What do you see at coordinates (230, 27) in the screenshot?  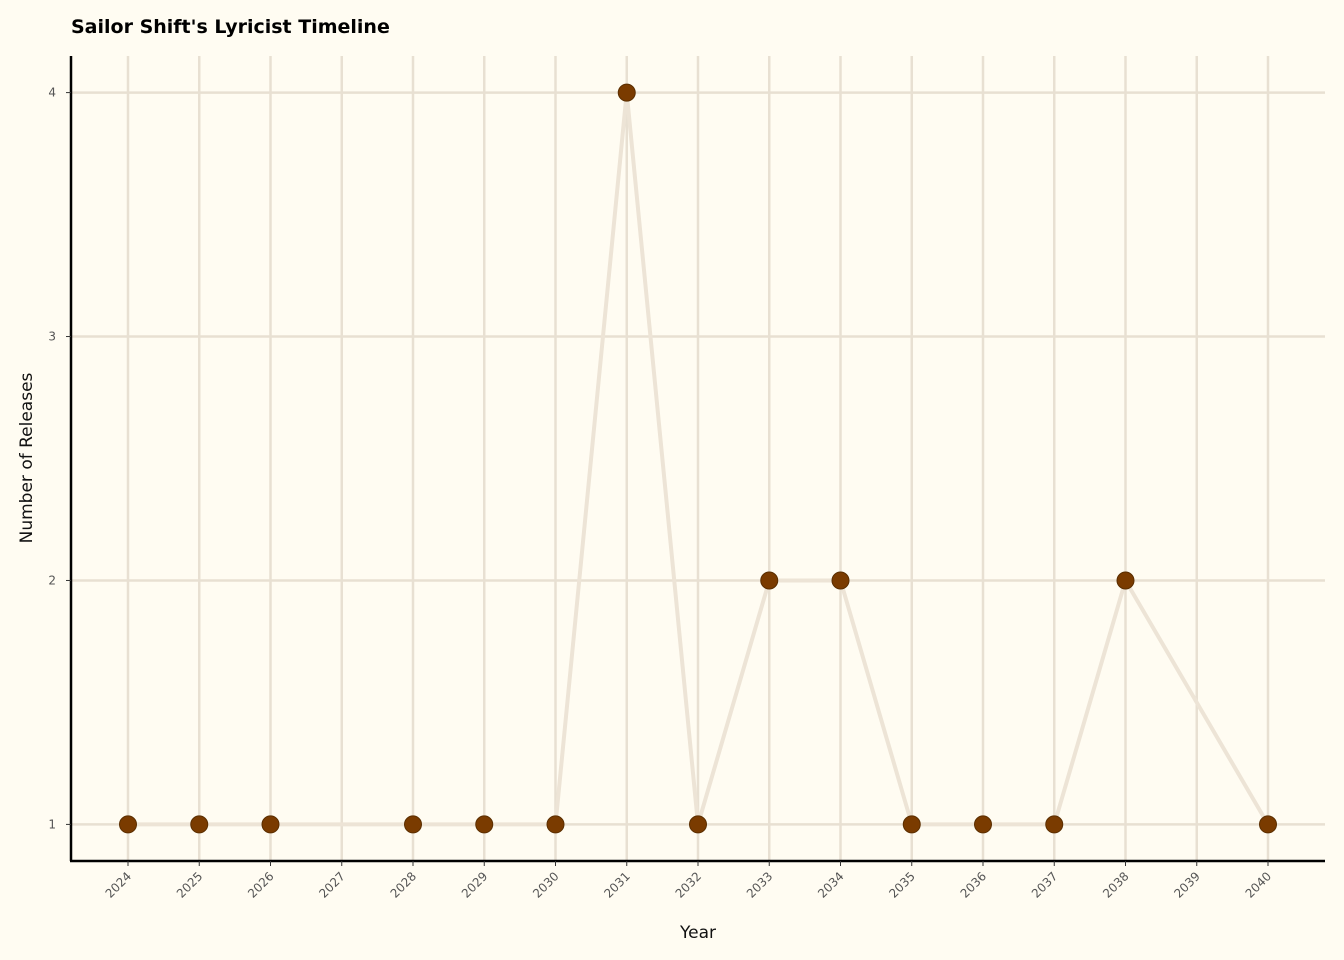 I see `chart-title: Sailor Shift's Lyricist Timeline` at bounding box center [230, 27].